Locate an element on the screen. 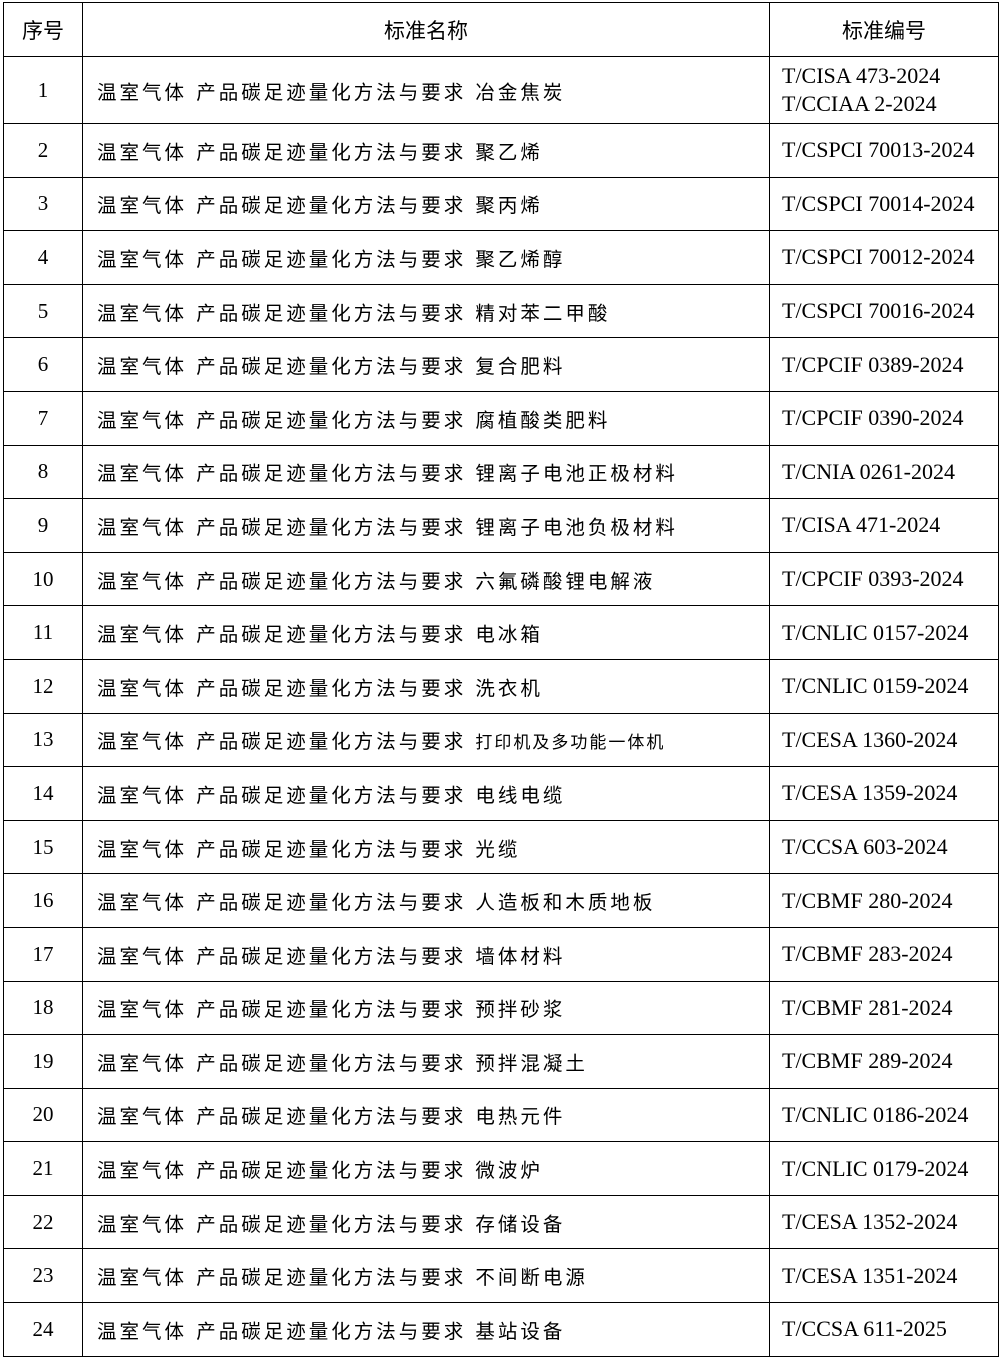 The width and height of the screenshot is (1004, 1370). standard-code: T/CCSA 611-2025 is located at coordinates (884, 1329).